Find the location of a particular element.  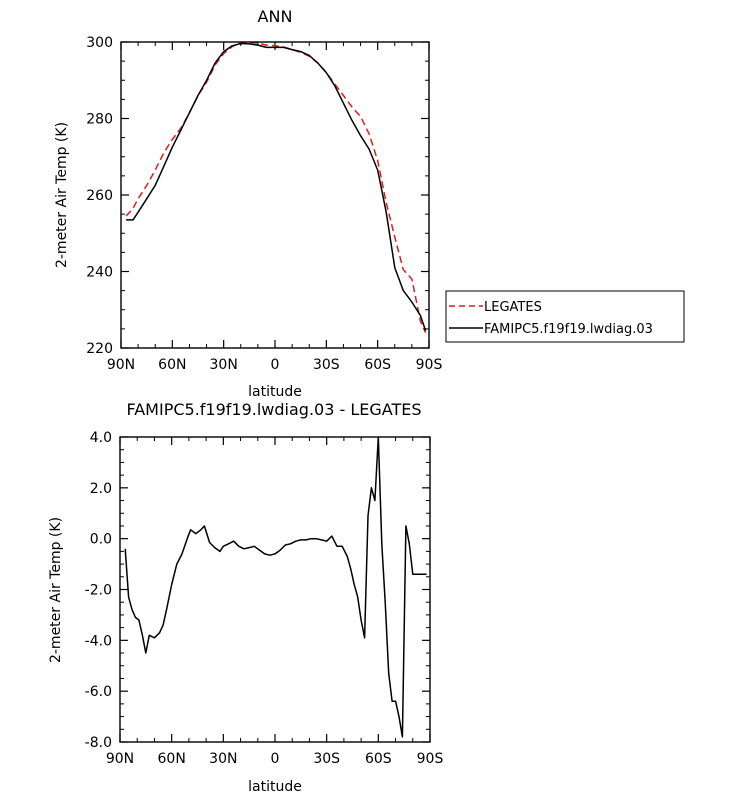

top-x-tick-label: 60N is located at coordinates (172, 365).